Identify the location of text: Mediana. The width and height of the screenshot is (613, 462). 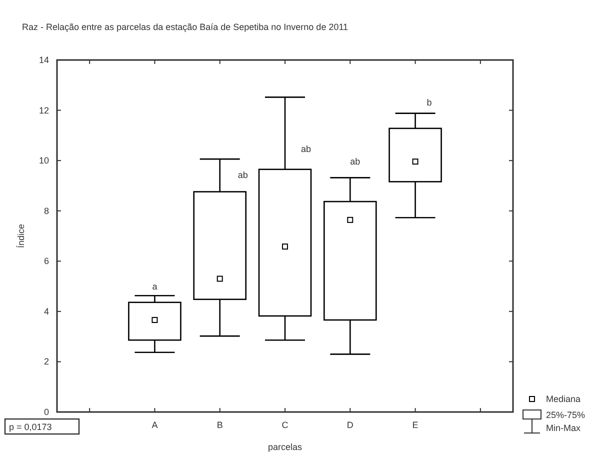
(563, 399).